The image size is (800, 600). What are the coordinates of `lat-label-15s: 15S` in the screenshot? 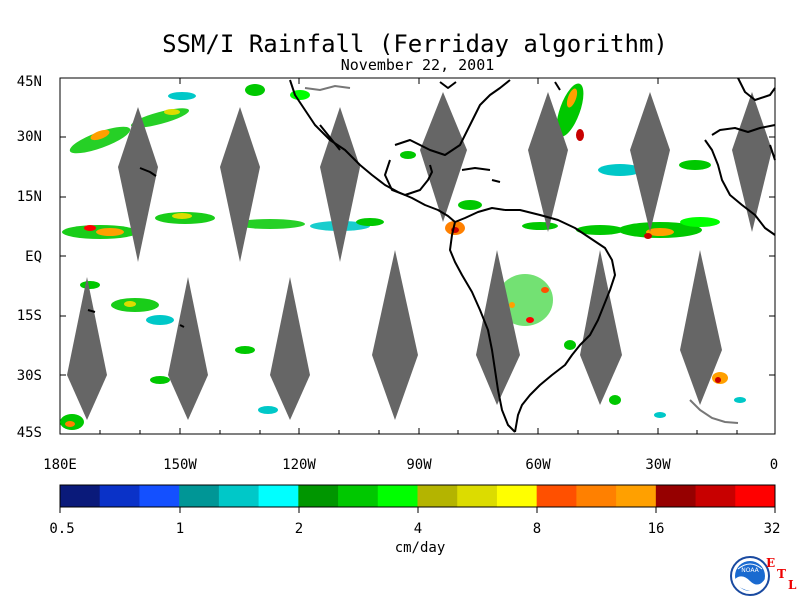 It's located at (29, 316).